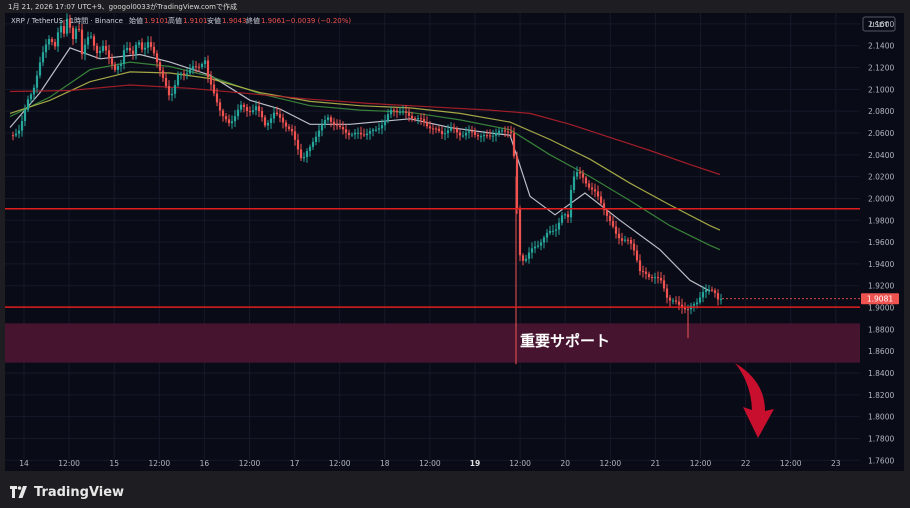 The width and height of the screenshot is (910, 508). Describe the element at coordinates (881, 373) in the screenshot. I see `y-tick-label: 1.8400` at that location.